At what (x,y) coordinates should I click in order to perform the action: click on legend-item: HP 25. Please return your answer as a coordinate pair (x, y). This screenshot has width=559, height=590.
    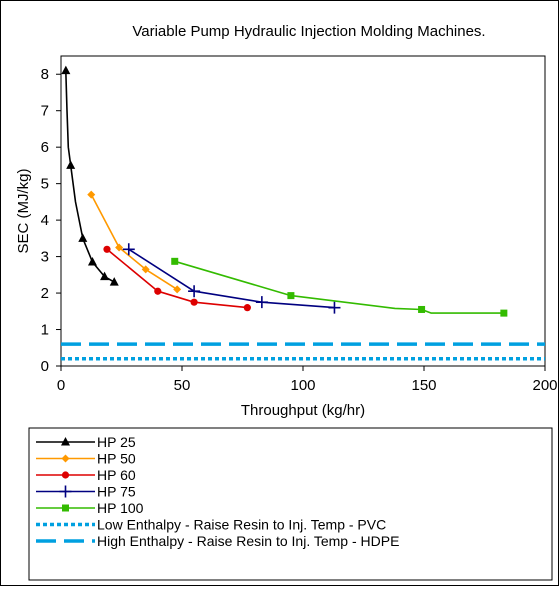
    Looking at the image, I should click on (86, 442).